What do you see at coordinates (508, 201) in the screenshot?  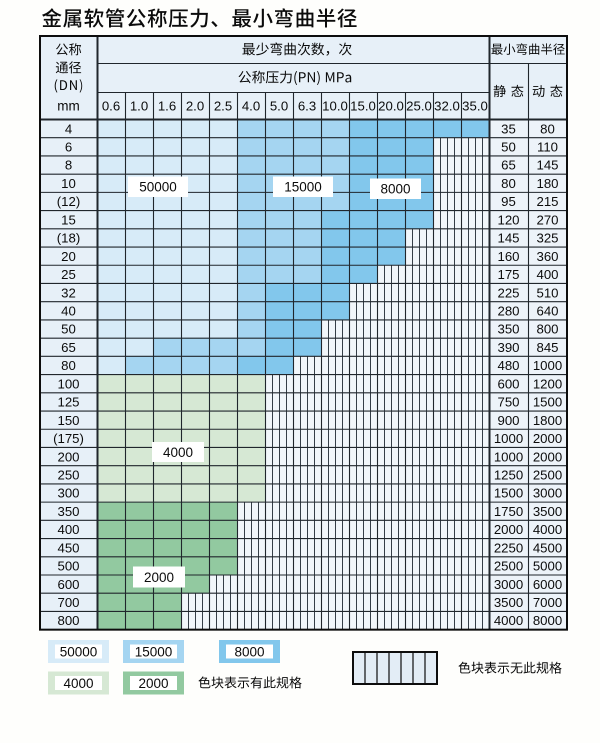 I see `svg-text: 95` at bounding box center [508, 201].